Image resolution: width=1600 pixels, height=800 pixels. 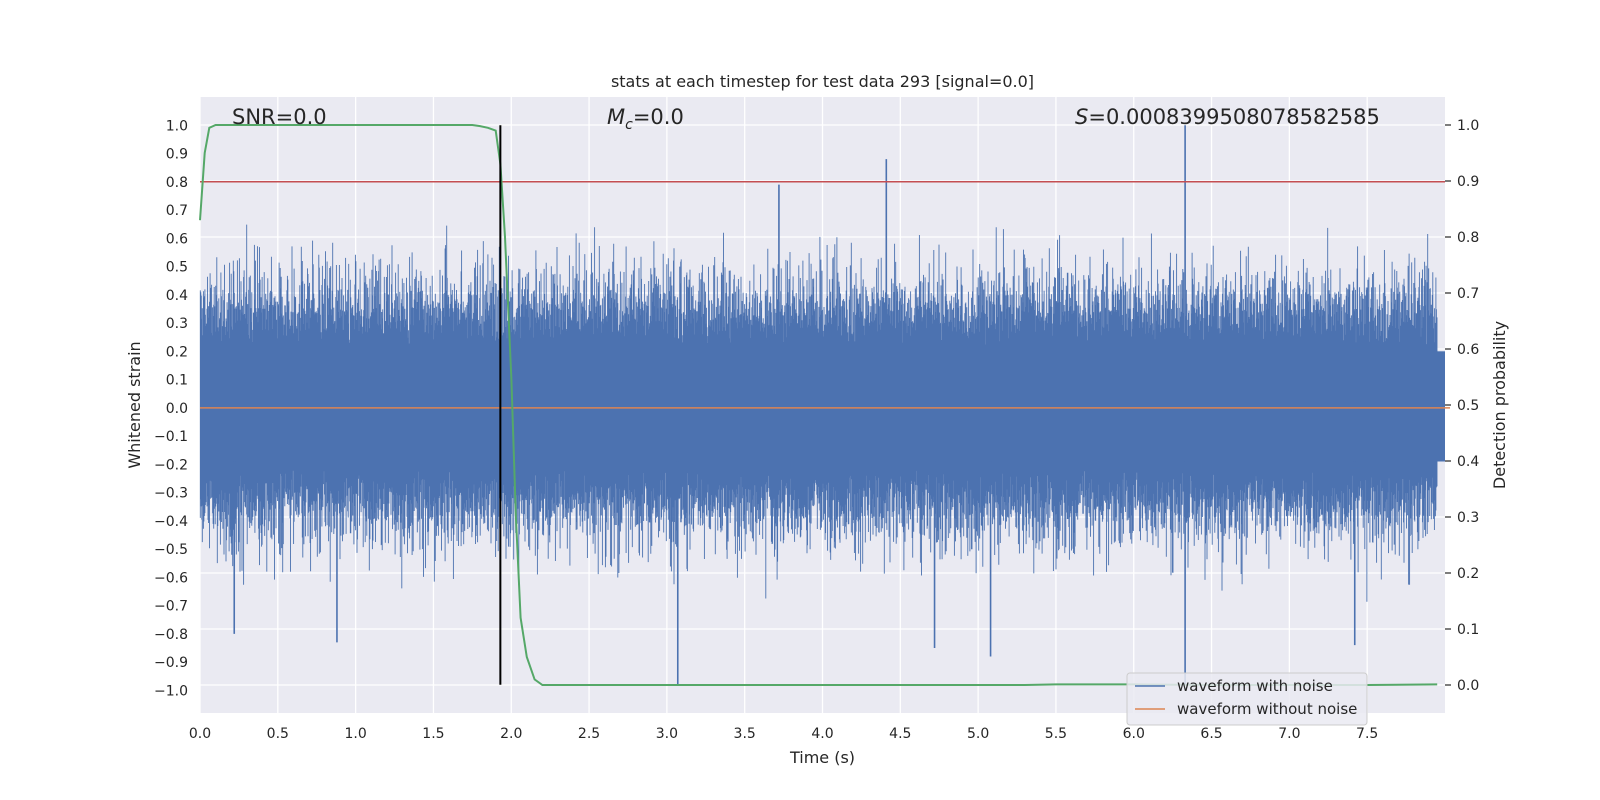 What do you see at coordinates (279, 117) in the screenshot?
I see `annotation-snr: SNR=0.0` at bounding box center [279, 117].